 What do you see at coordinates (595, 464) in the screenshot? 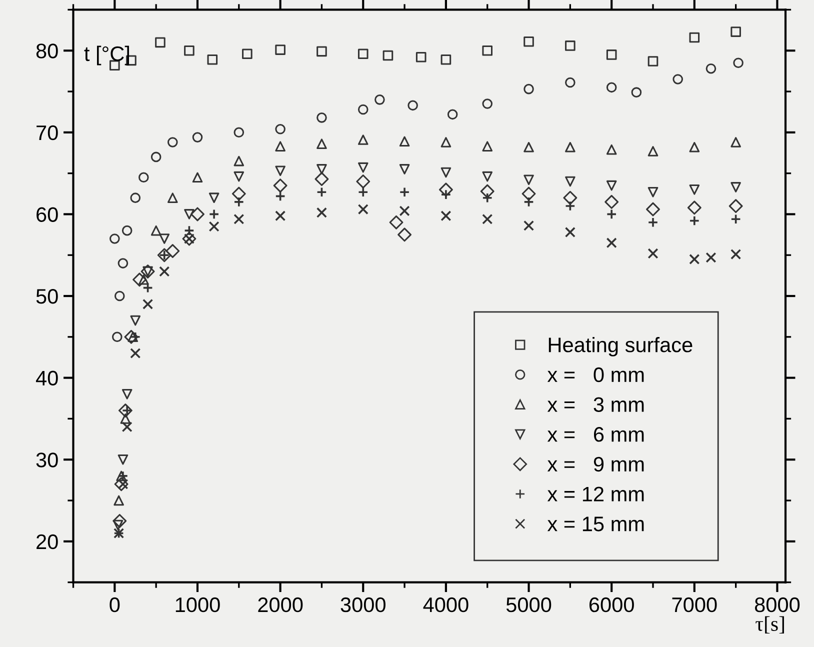
I see `legend-label: x = 9 mm` at bounding box center [595, 464].